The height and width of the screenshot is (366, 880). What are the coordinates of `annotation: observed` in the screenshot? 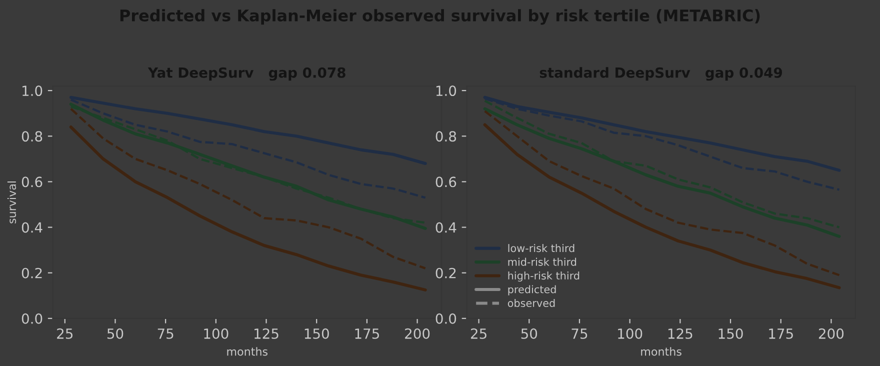 It's located at (531, 303).